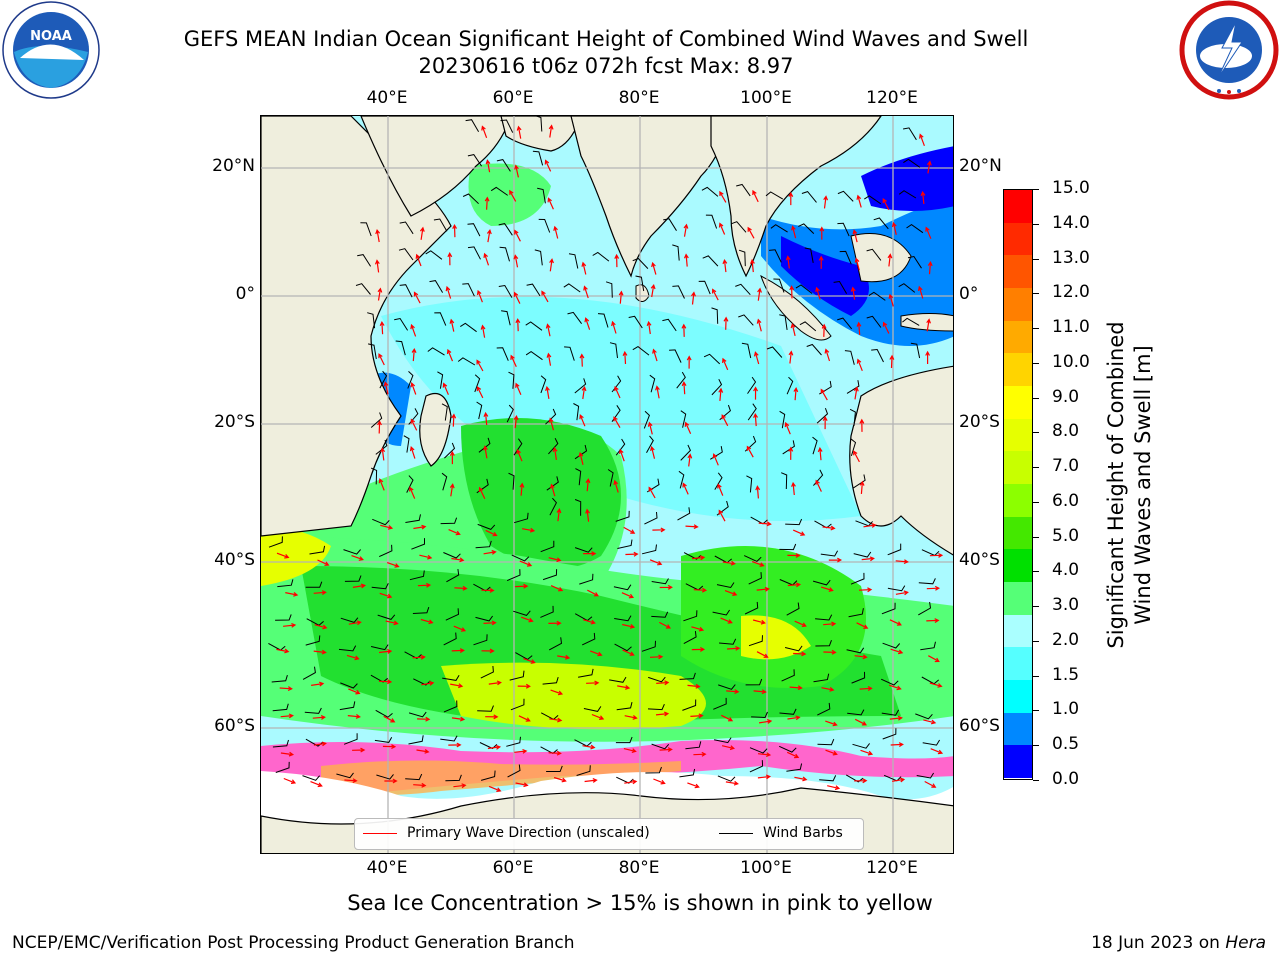 The height and width of the screenshot is (960, 1280). I want to click on colorbar-tick-label: 7.0, so click(1066, 466).